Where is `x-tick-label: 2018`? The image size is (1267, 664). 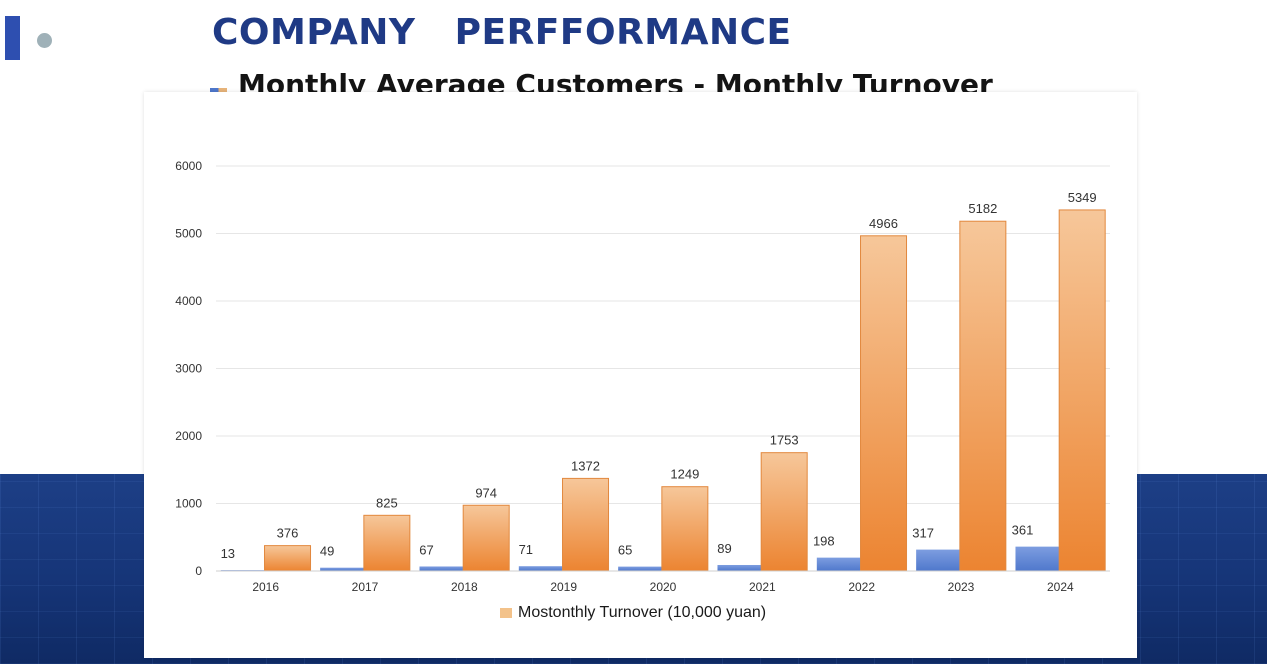 x-tick-label: 2018 is located at coordinates (464, 587).